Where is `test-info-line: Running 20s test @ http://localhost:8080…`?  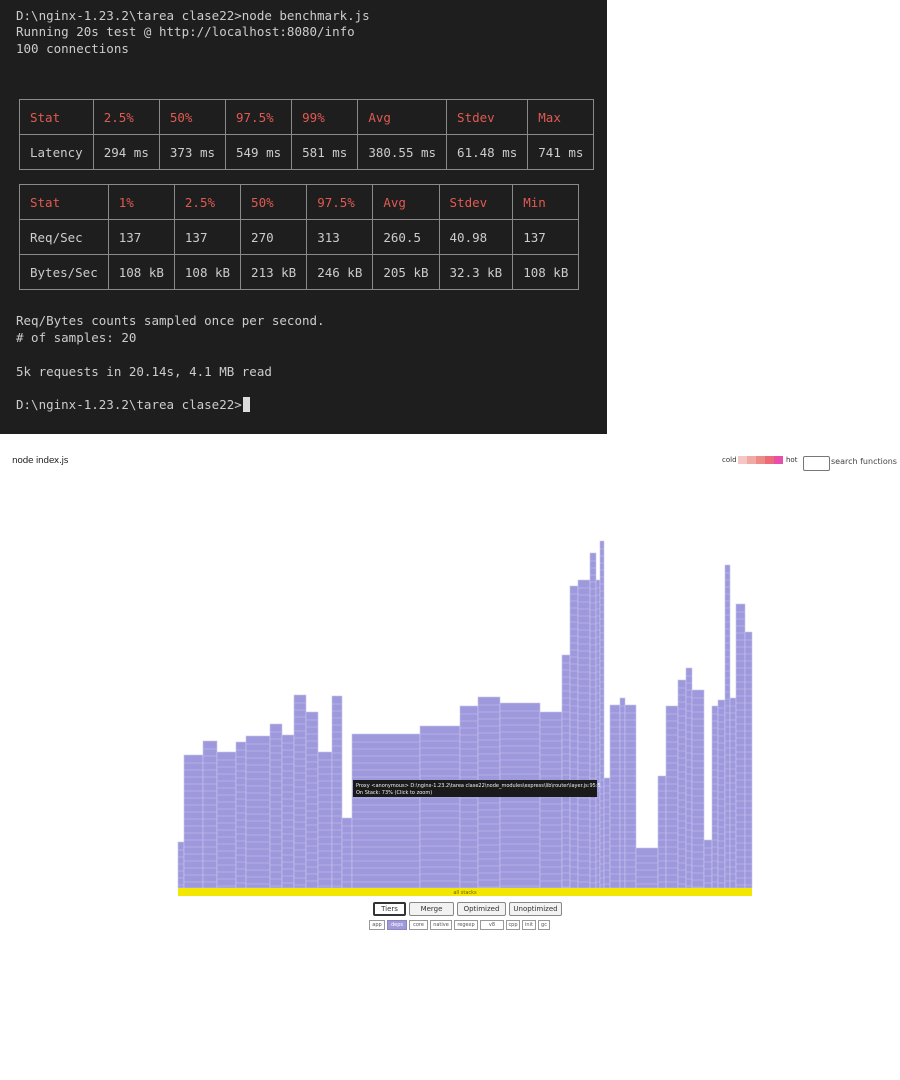
test-info-line: Running 20s test @ http://localhost:8080… is located at coordinates (185, 31).